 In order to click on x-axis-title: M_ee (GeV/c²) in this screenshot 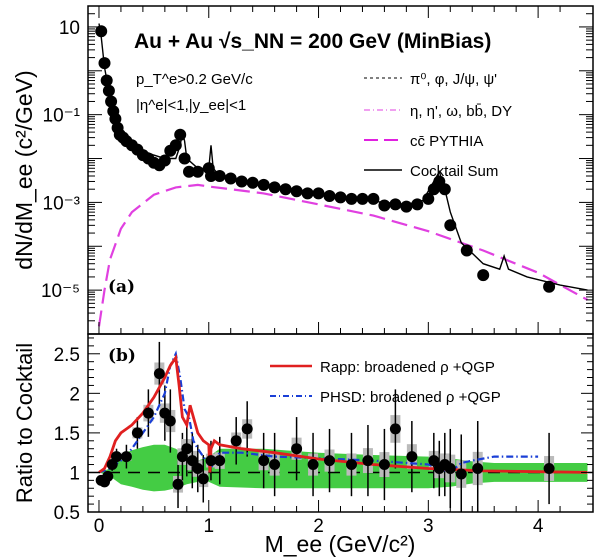, I will do `click(340, 544)`.